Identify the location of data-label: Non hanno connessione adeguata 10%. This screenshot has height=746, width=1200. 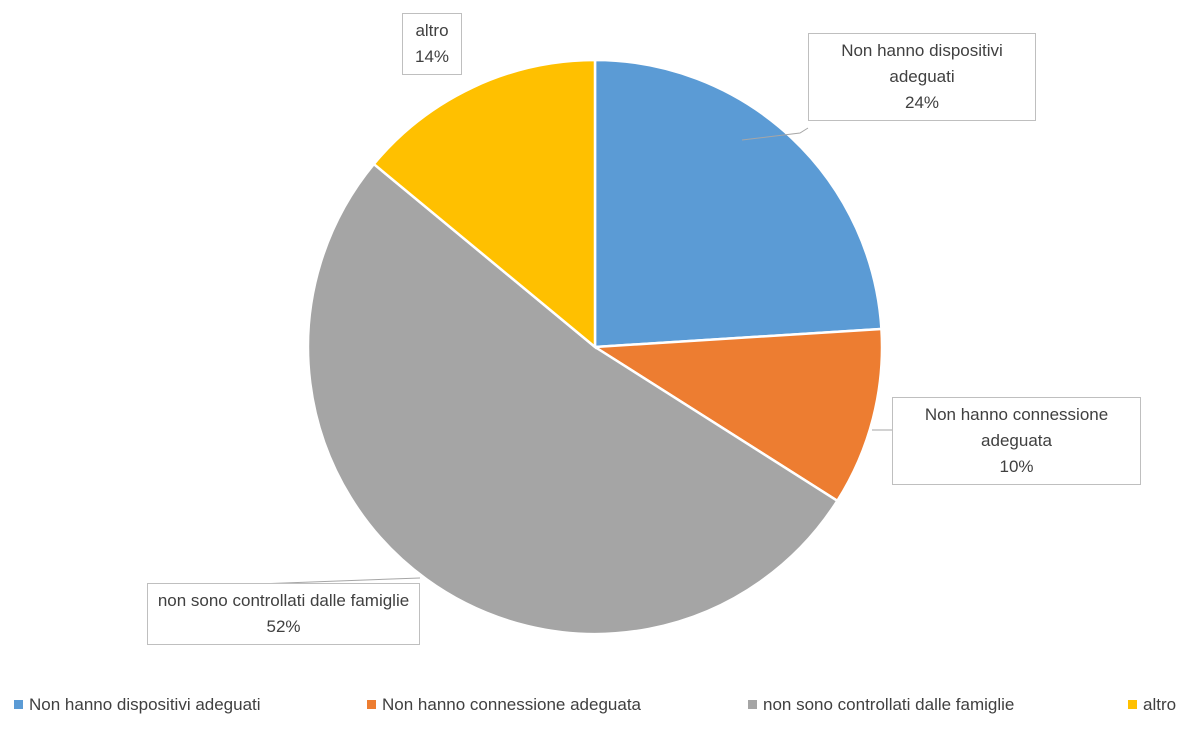
(1016, 441).